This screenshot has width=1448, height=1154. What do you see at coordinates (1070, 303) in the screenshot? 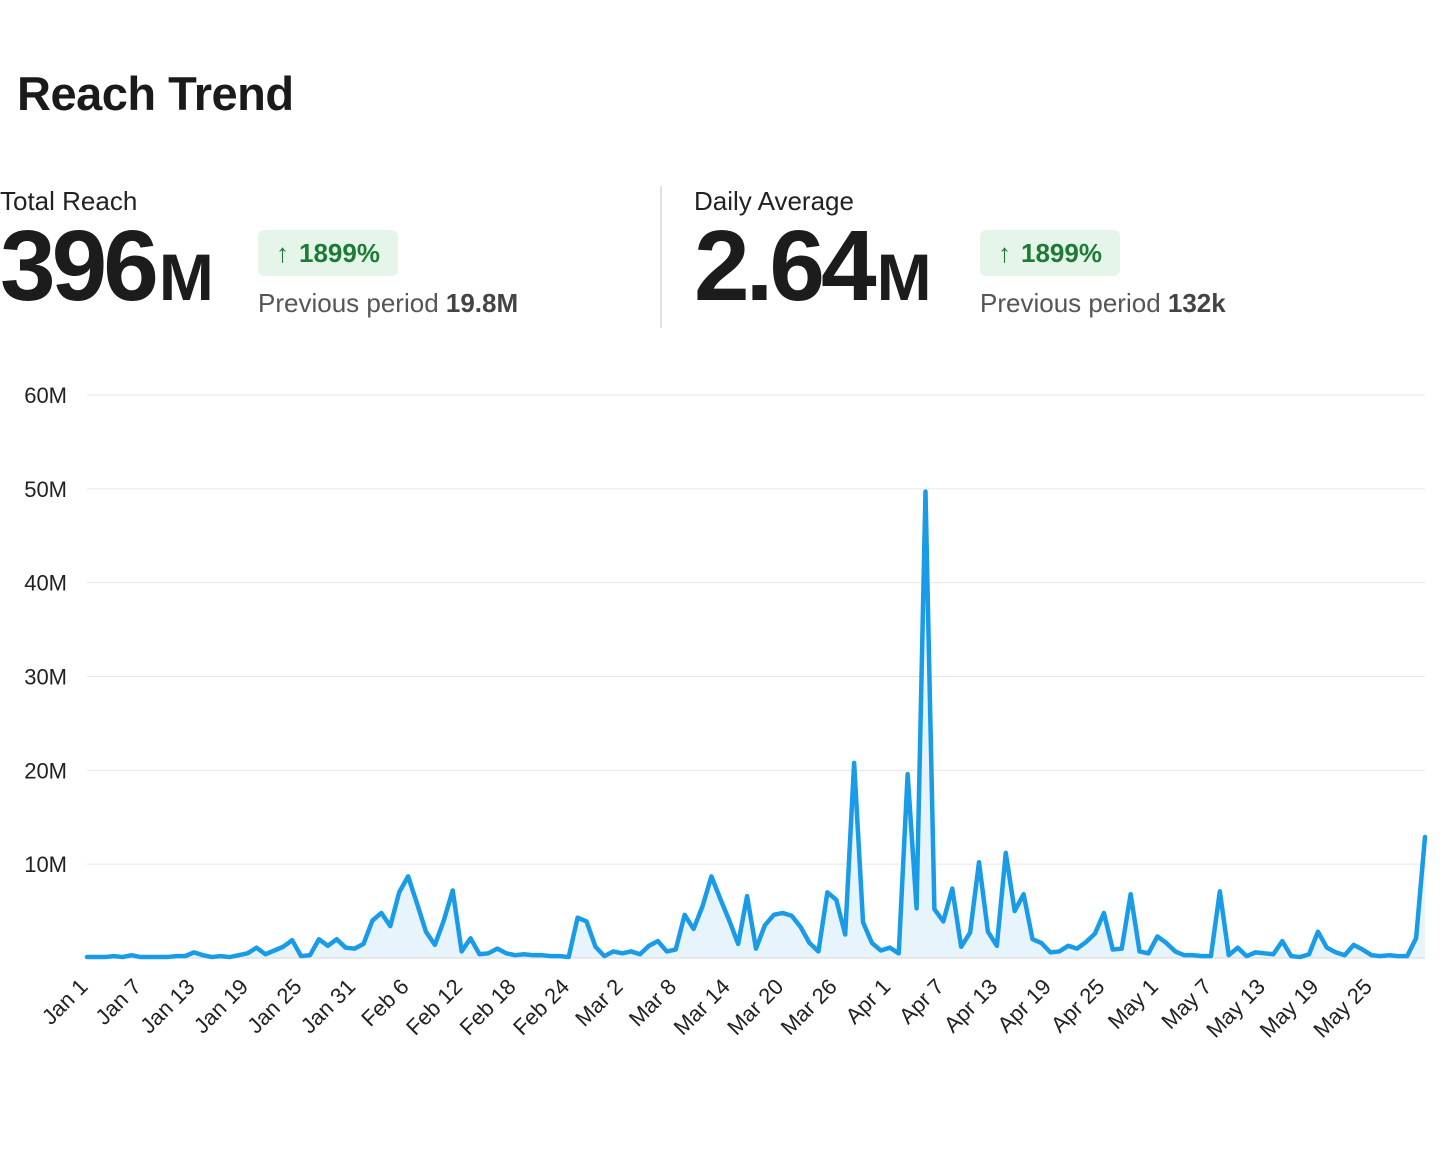
I see `daily-previous-label: Previous period` at bounding box center [1070, 303].